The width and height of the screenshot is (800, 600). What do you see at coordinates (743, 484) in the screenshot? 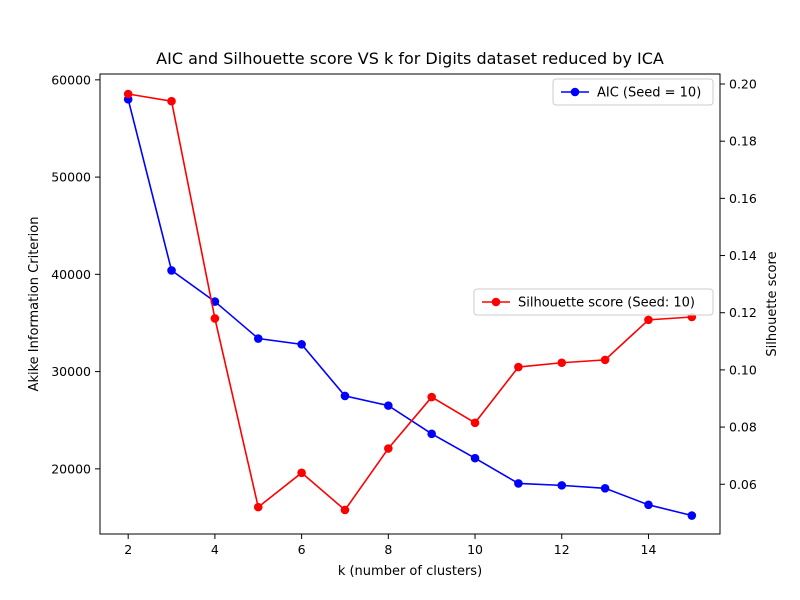
I see `right-y-tick-label: 0.06` at bounding box center [743, 484].